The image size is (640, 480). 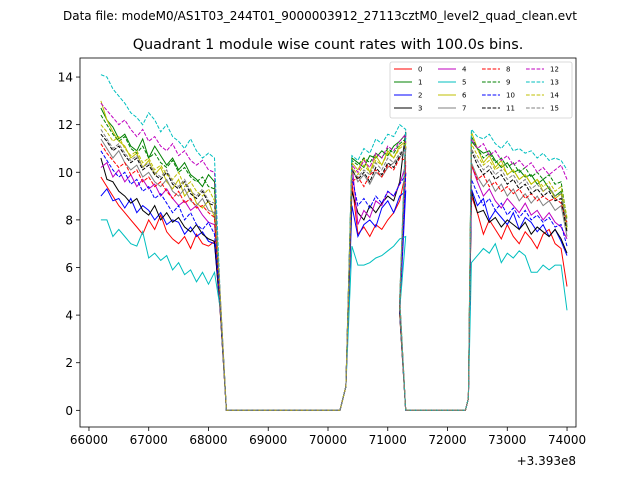 I want to click on legend-label-10: 10, so click(x=510, y=96).